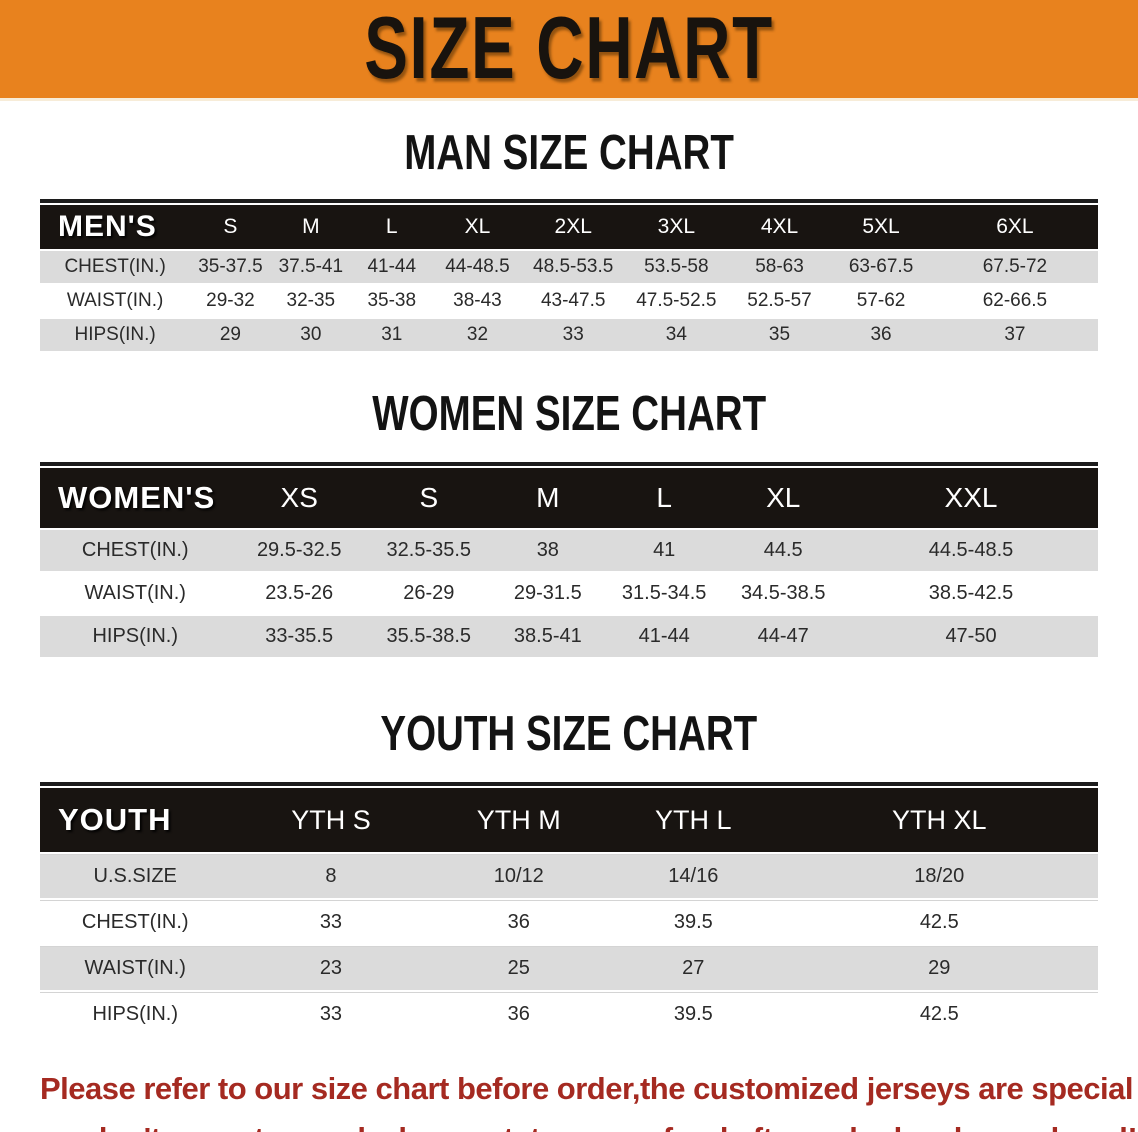  I want to click on size-value-cell: 29-32, so click(230, 301).